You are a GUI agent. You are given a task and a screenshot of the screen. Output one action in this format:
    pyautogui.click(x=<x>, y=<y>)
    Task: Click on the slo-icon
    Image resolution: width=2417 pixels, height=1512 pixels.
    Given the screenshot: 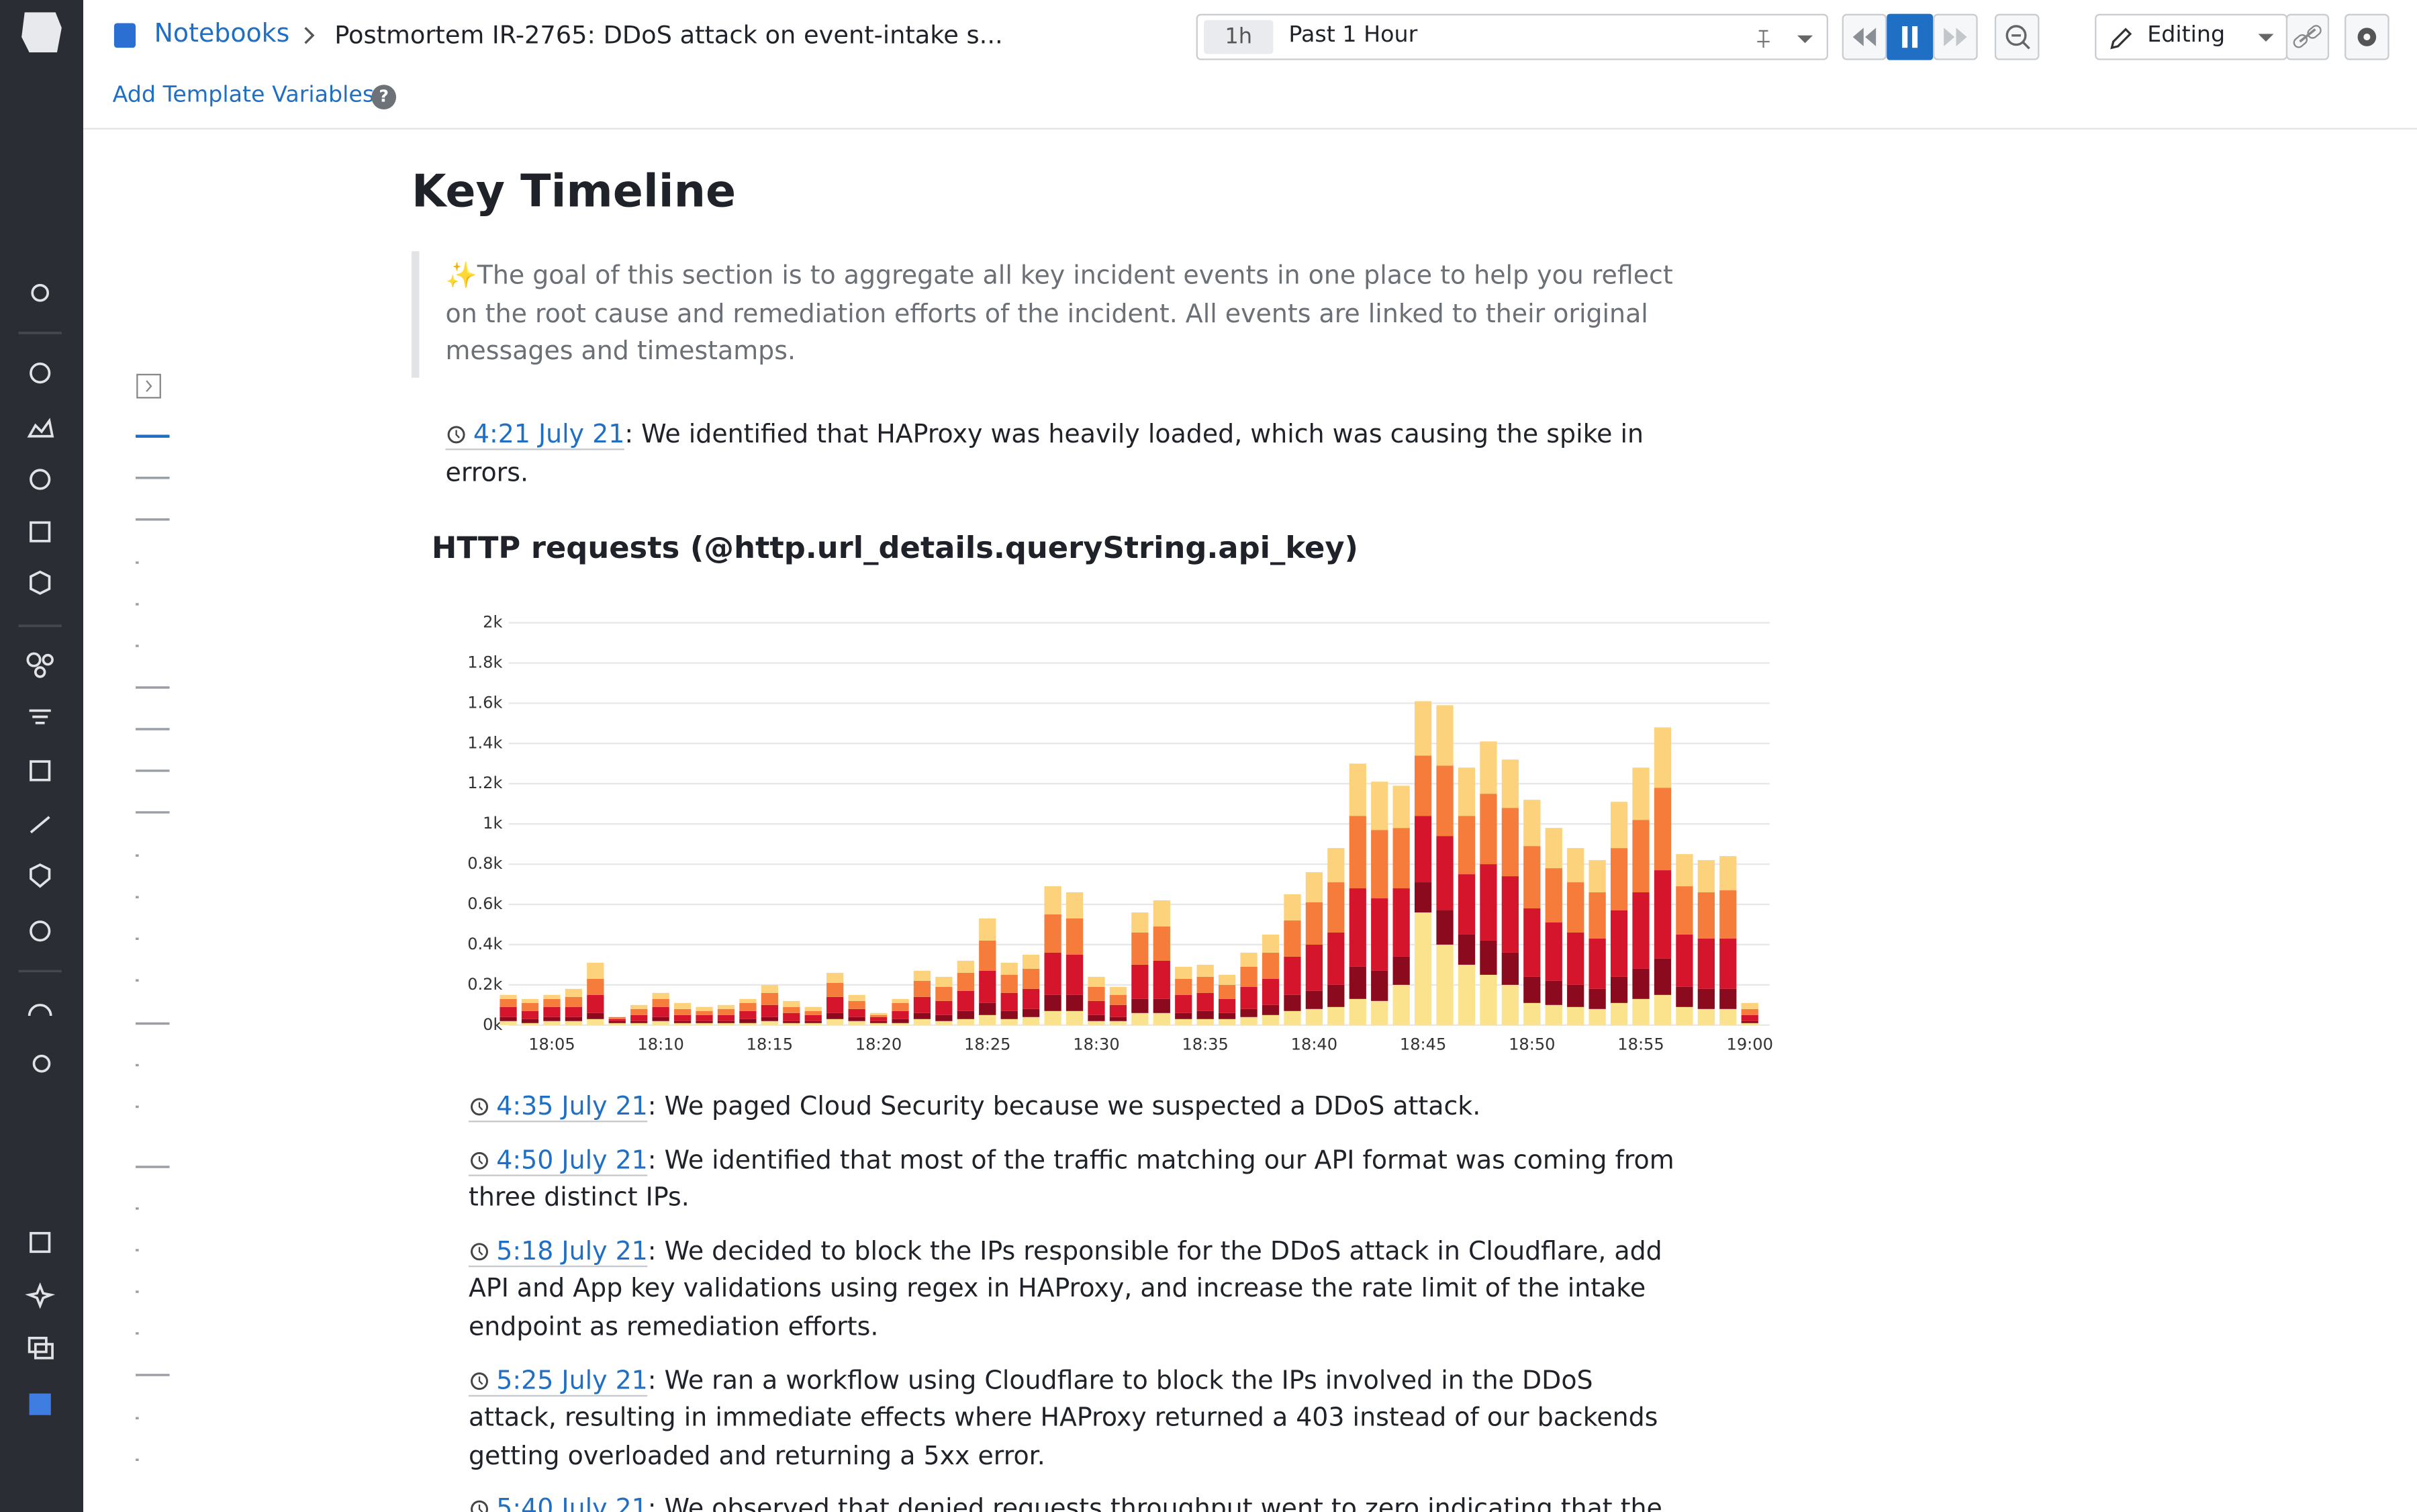 What is the action you would take?
    pyautogui.click(x=40, y=1010)
    